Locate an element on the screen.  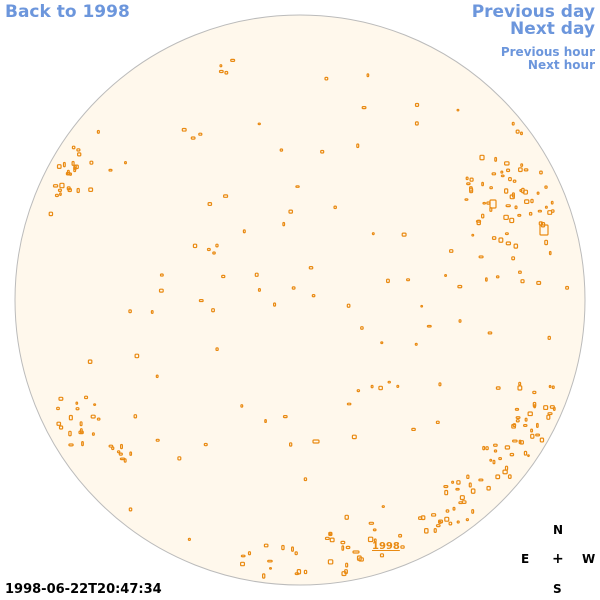
compass-west-label: W is located at coordinates (589, 559).